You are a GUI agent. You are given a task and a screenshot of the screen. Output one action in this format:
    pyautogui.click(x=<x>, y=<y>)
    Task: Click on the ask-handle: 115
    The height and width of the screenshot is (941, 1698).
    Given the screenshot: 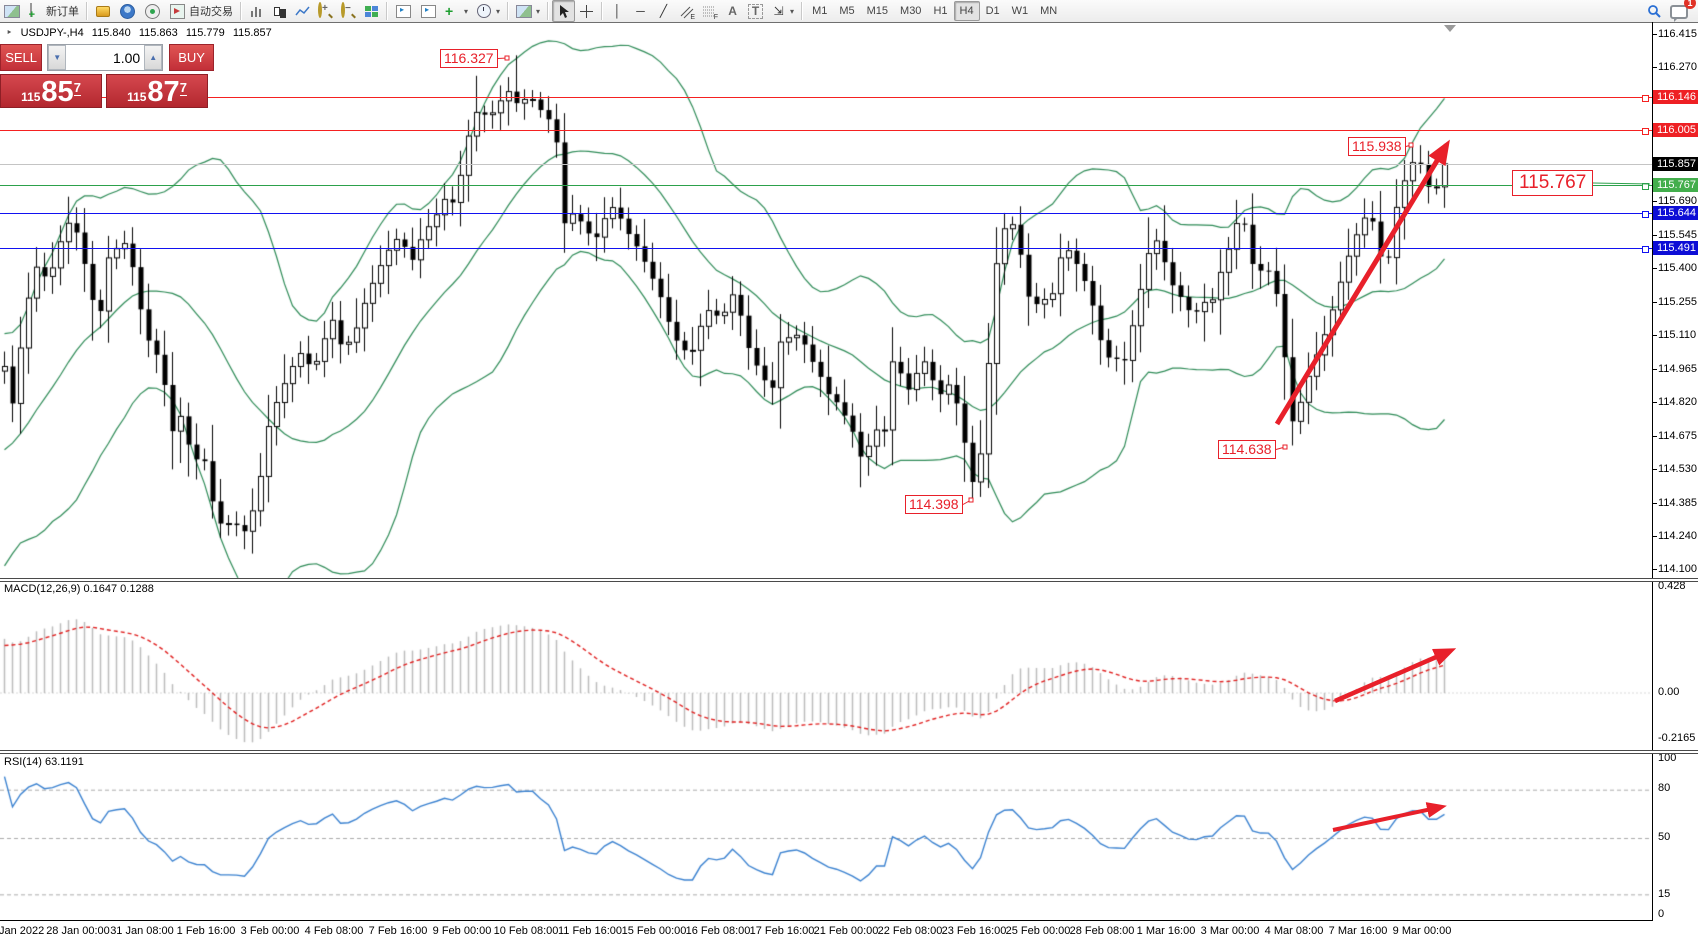 What is the action you would take?
    pyautogui.click(x=137, y=97)
    